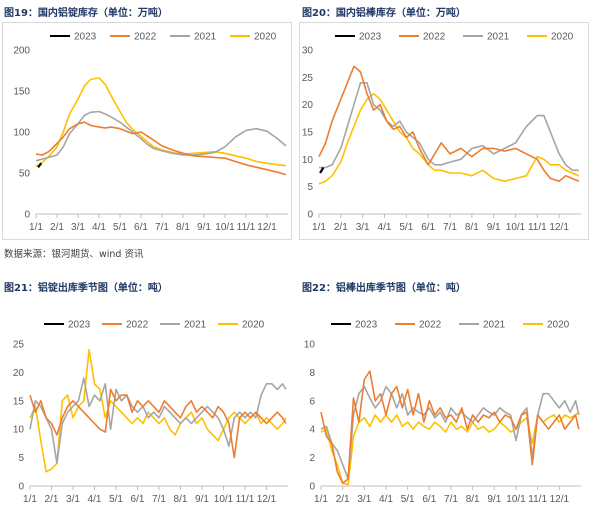 This screenshot has height=516, width=594. What do you see at coordinates (312, 458) in the screenshot?
I see `y-tick-label: 2` at bounding box center [312, 458].